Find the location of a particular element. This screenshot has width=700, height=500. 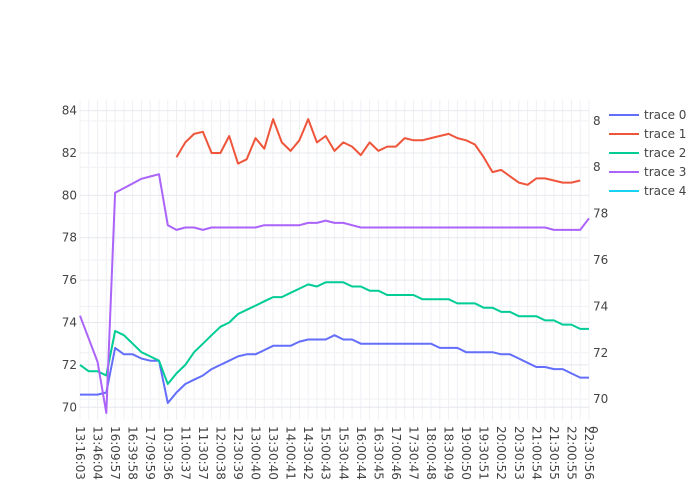

x-tick-label: 21:30:55 is located at coordinates (554, 453).